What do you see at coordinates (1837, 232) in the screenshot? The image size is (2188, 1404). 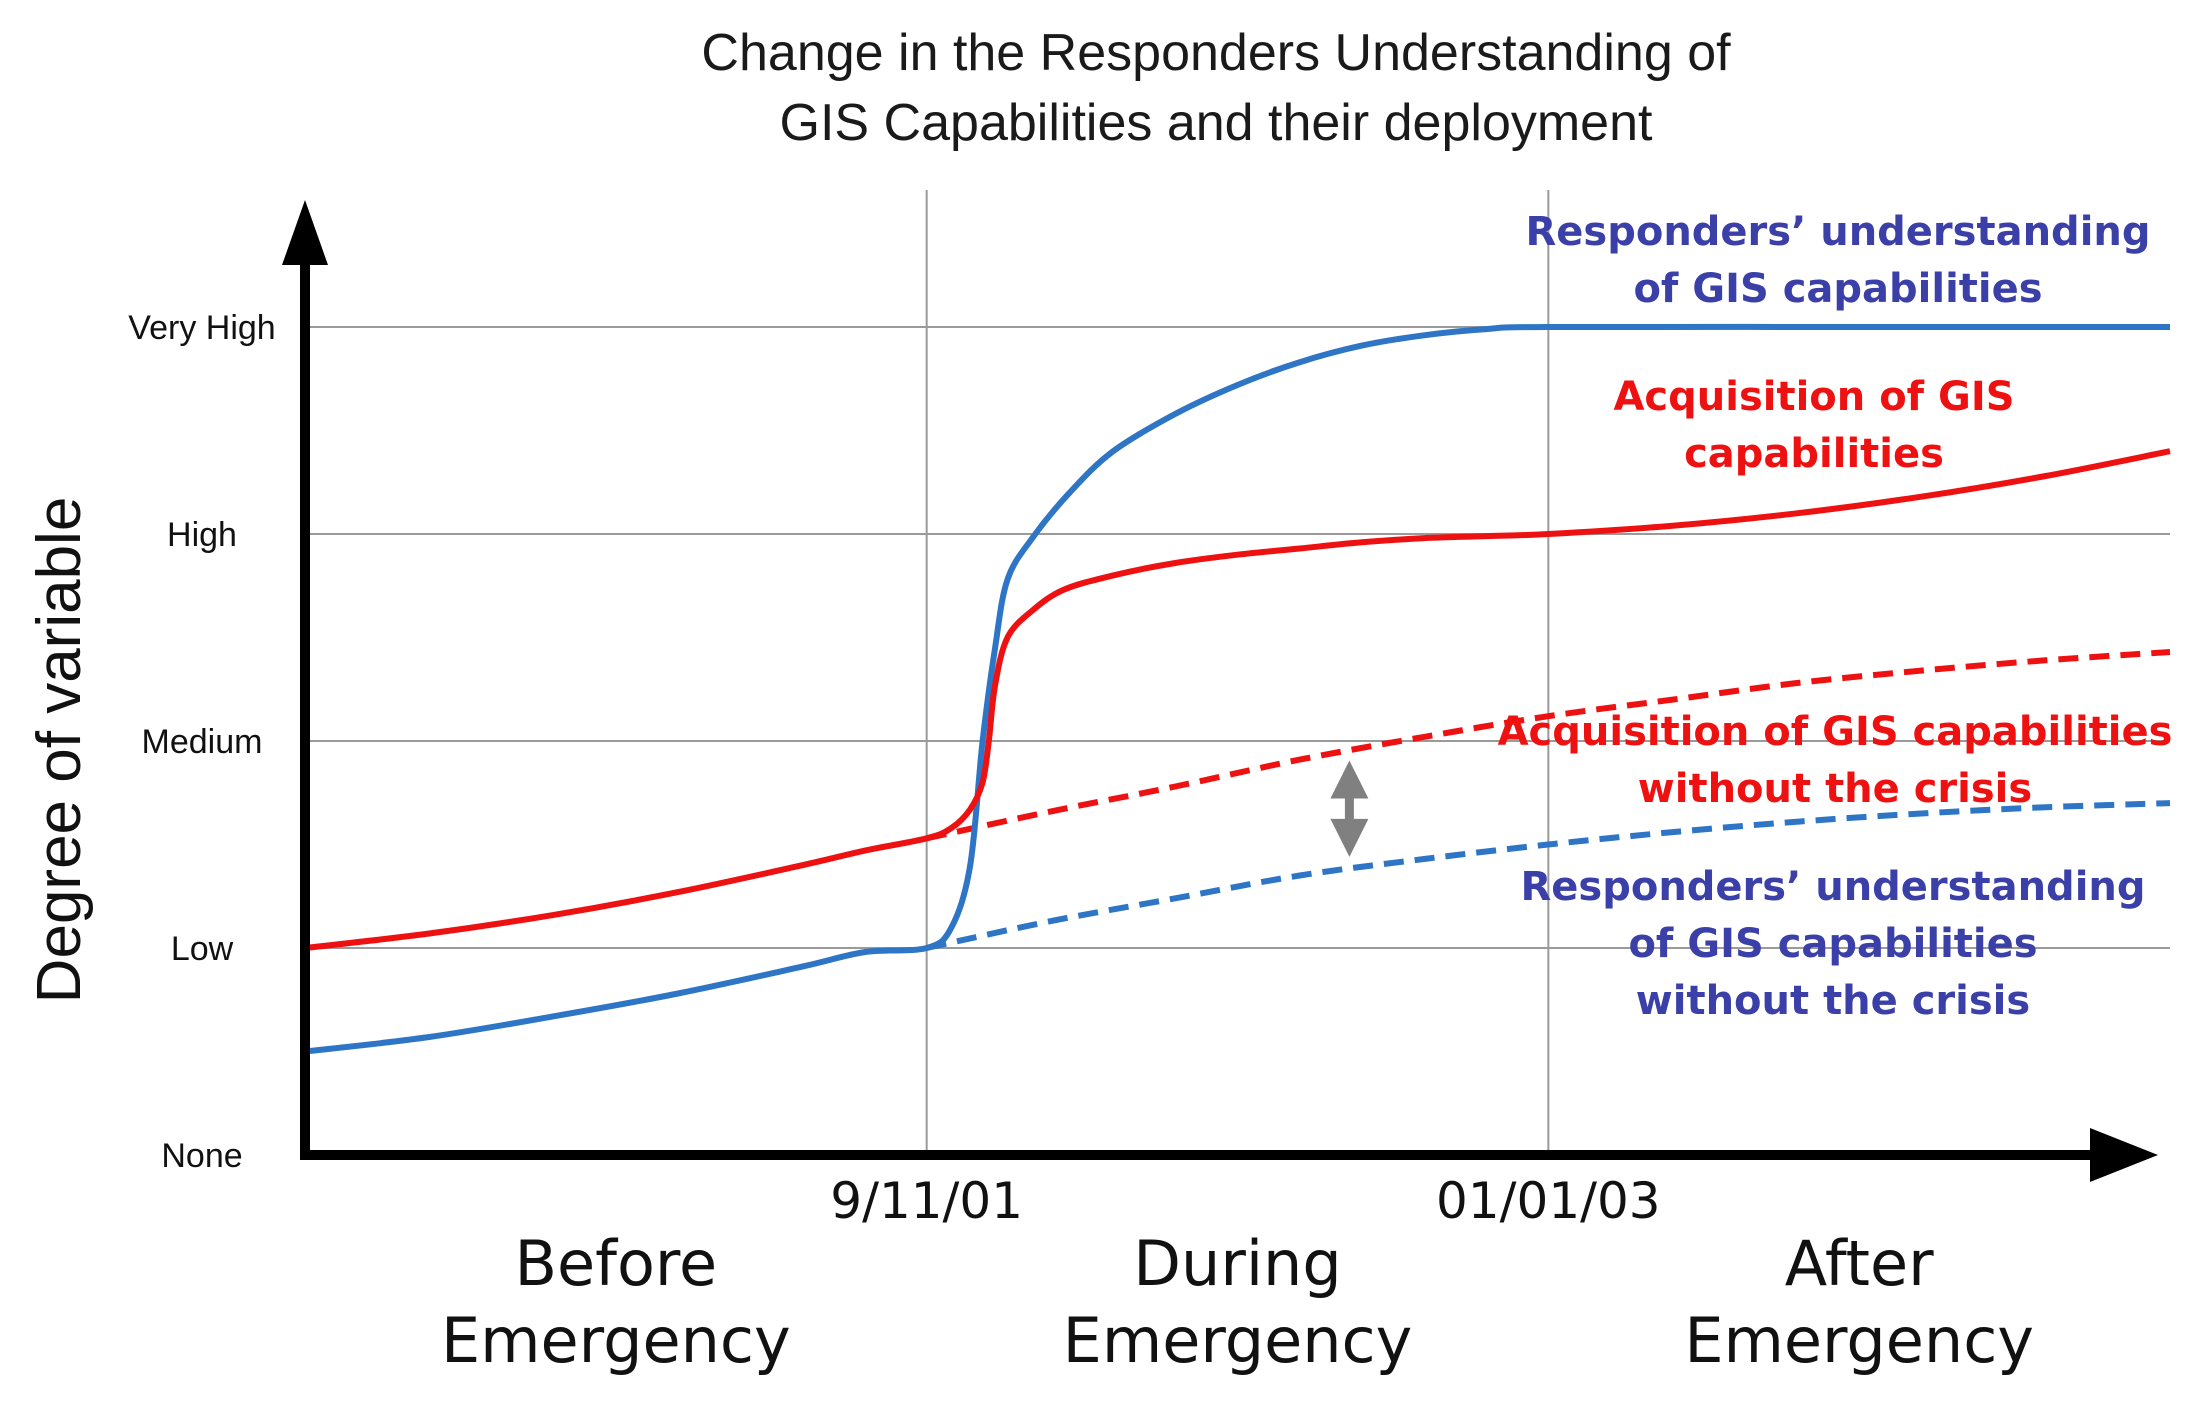 I see `series-label-1: Responders’ understanding` at bounding box center [1837, 232].